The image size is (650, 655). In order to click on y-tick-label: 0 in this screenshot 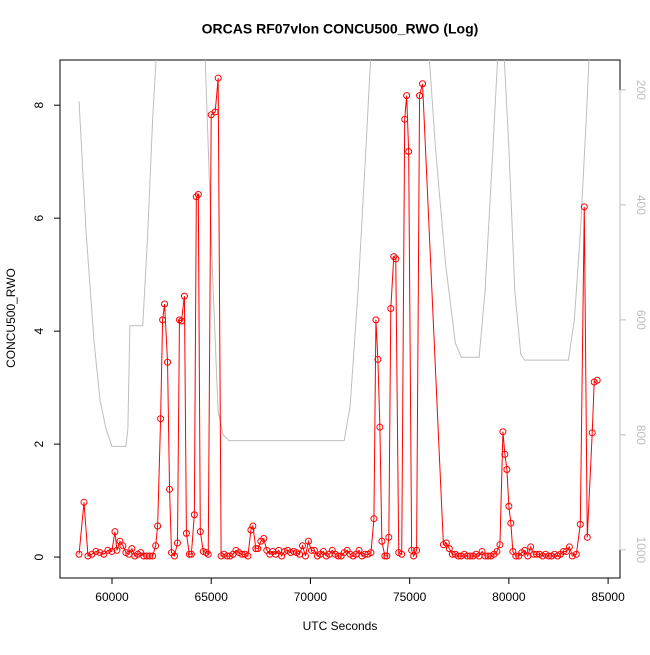, I will do `click(39, 556)`.